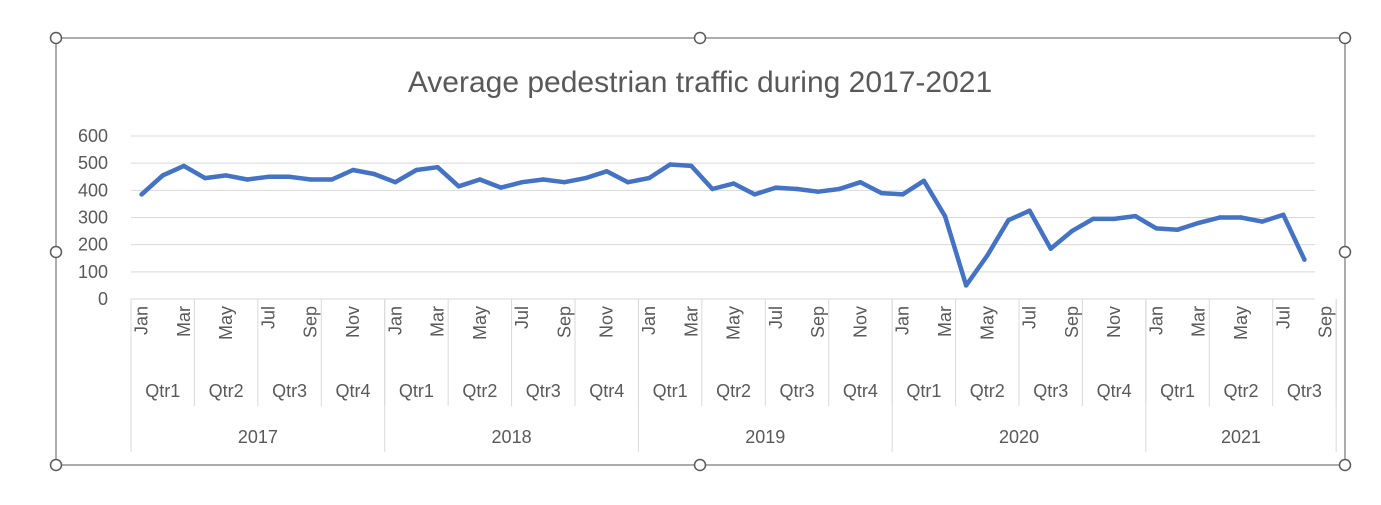 The image size is (1381, 505). Describe the element at coordinates (1019, 437) in the screenshot. I see `x-tick-label-year: 2020` at that location.